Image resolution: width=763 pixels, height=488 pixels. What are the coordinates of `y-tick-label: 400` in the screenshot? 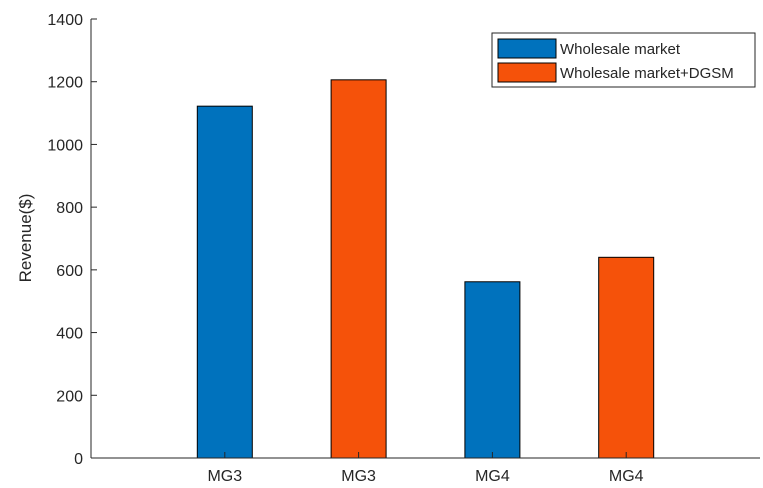 It's located at (69, 334).